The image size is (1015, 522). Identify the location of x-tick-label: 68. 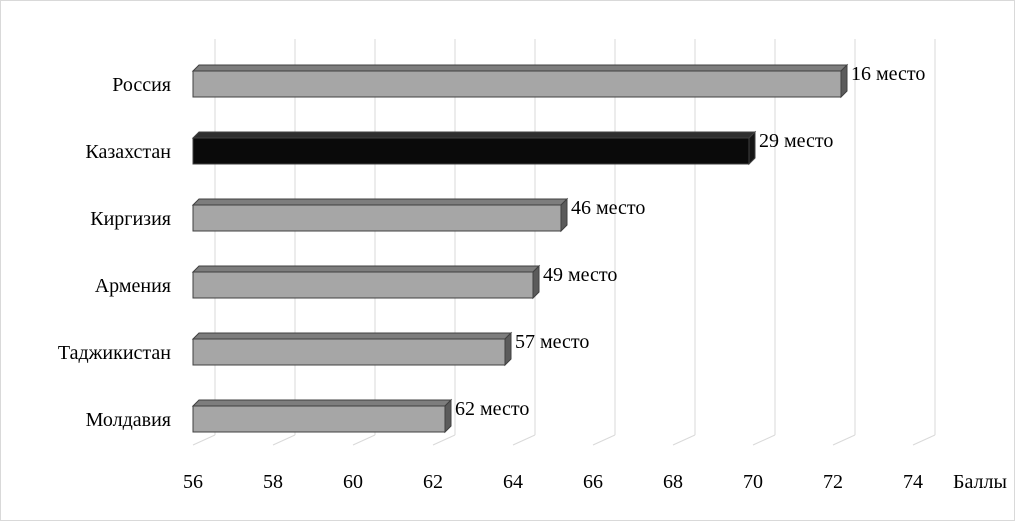
(673, 482).